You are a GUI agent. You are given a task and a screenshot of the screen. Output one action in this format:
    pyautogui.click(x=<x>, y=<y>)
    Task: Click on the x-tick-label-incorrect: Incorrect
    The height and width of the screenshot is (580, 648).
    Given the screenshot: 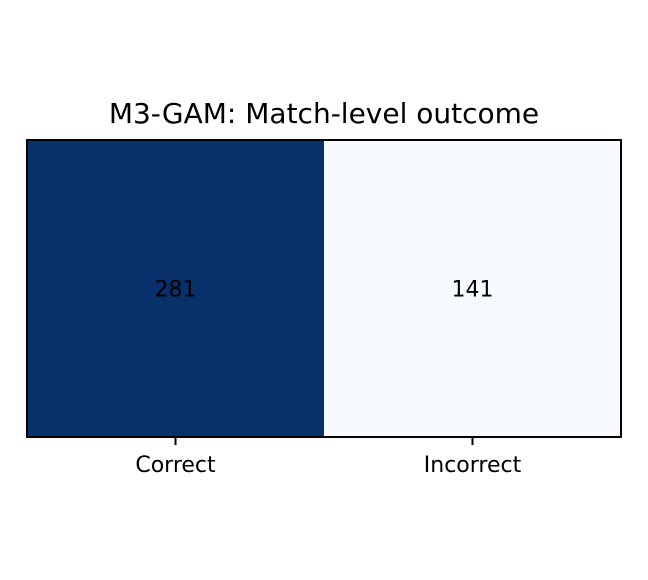 What is the action you would take?
    pyautogui.click(x=473, y=465)
    